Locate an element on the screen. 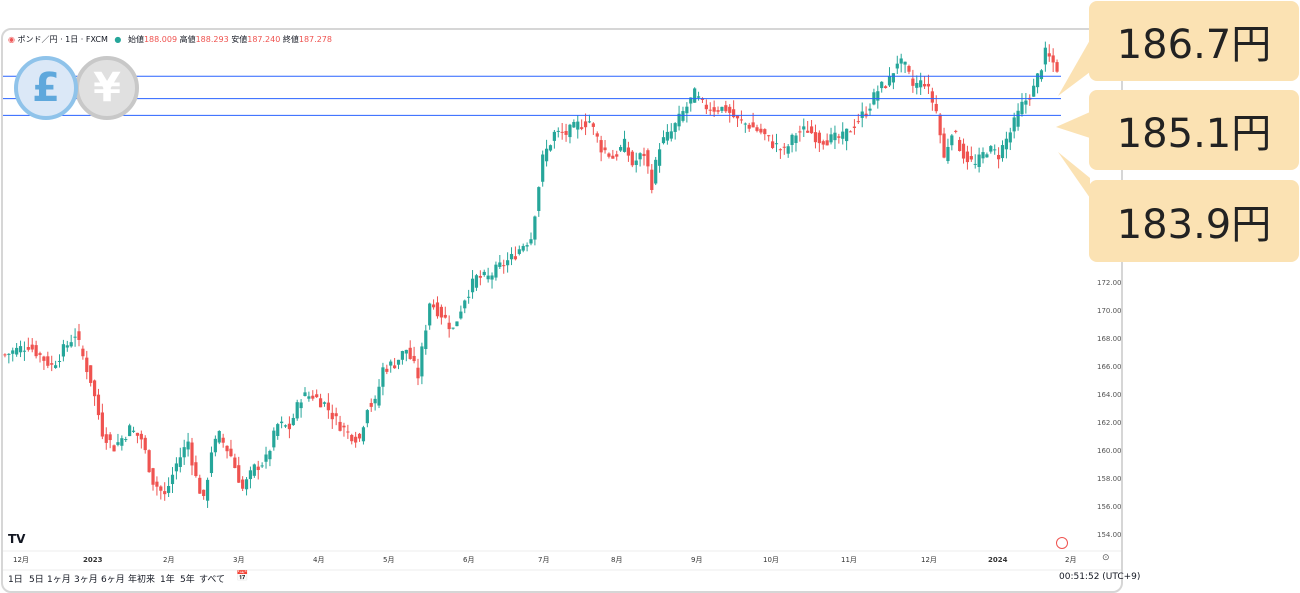  settings-icon: ⊙ is located at coordinates (1106, 558).